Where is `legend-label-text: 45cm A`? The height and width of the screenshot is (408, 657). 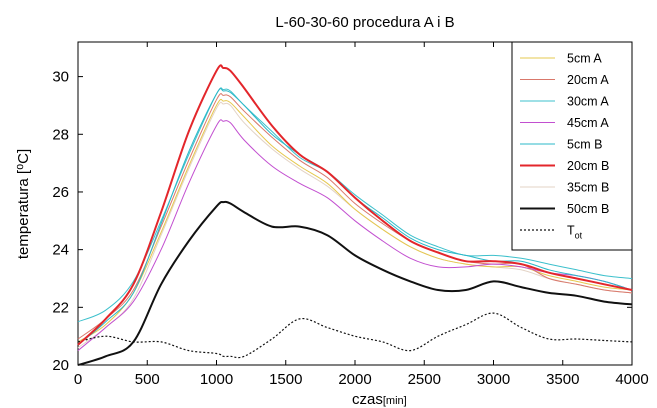 legend-label-text: 45cm A is located at coordinates (588, 123).